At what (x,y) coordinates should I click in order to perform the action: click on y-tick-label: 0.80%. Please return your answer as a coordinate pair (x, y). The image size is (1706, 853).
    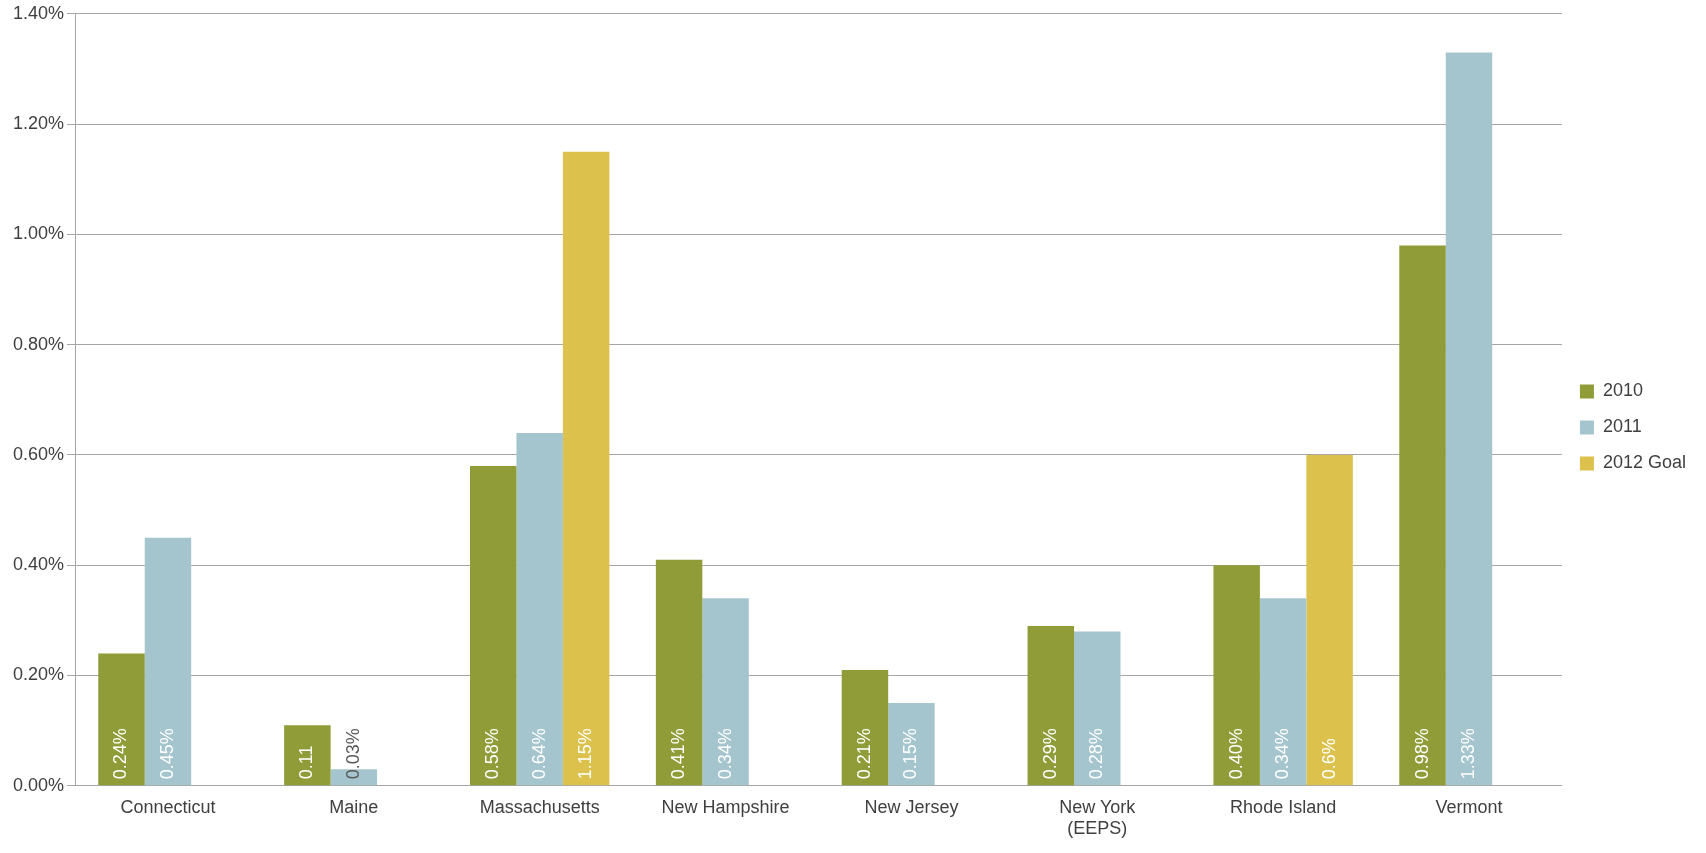
    Looking at the image, I should click on (38, 343).